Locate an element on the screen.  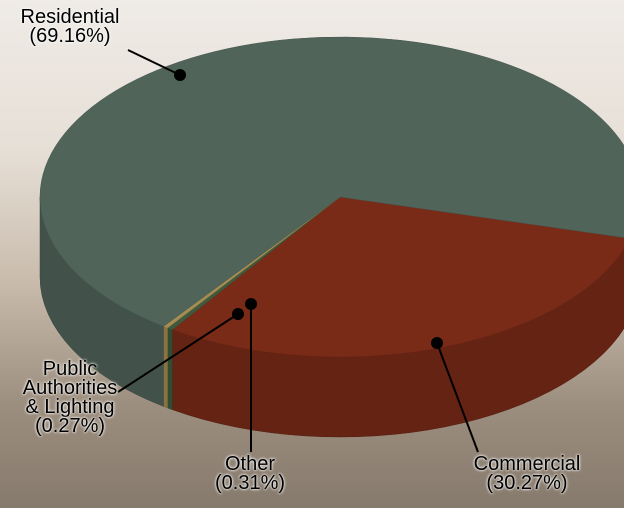
slice-label: Other (0.31%) is located at coordinates (250, 473).